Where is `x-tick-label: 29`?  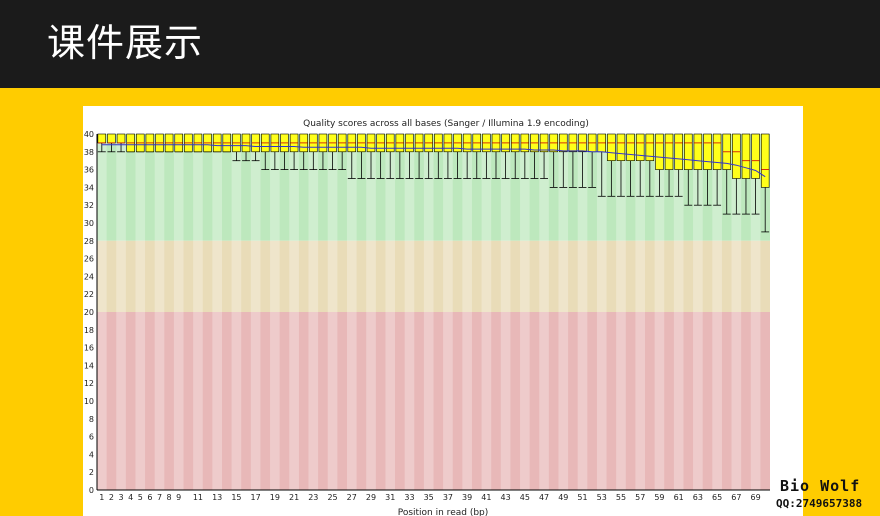
x-tick-label: 29 is located at coordinates (371, 497).